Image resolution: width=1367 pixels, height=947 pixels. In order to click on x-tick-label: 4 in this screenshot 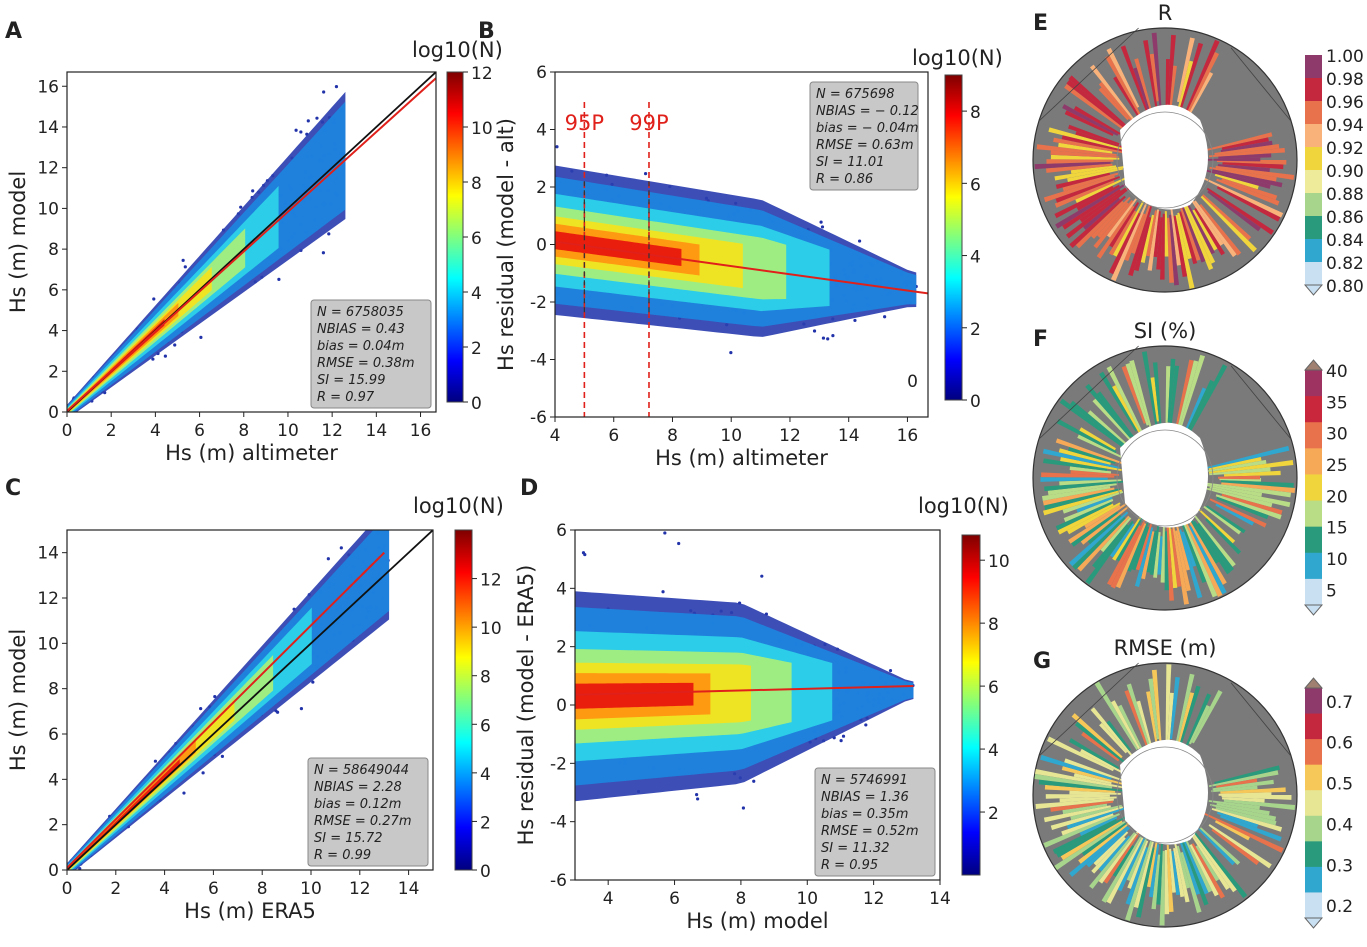, I will do `click(164, 889)`.